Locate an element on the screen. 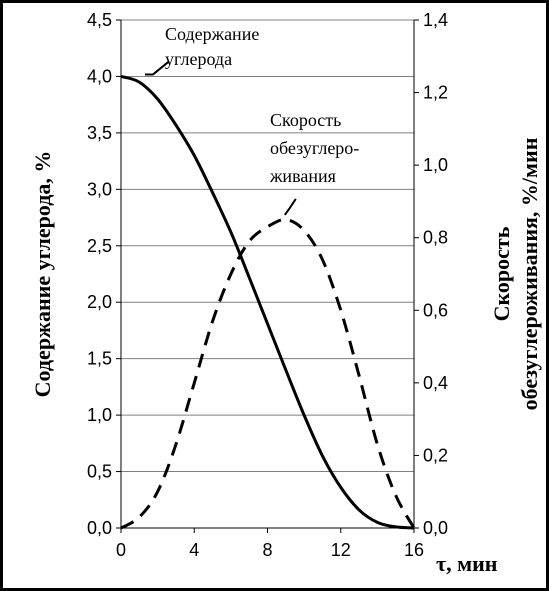 This screenshot has height=591, width=549. left-axis-ticks: 0,0 0,5 1,0 1,5 2,0 2,5 3,0 3,5 4,0 4,5 is located at coordinates (104, 274).